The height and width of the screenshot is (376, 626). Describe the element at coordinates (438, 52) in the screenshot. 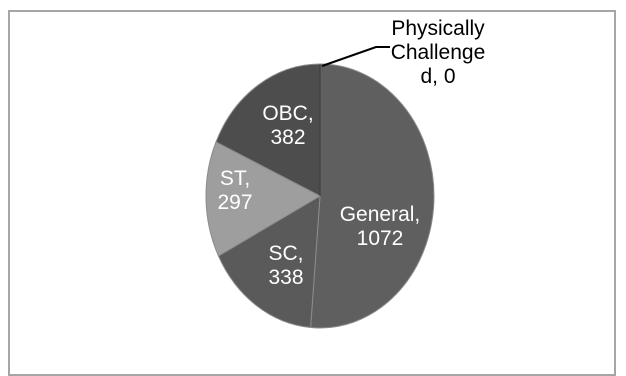

I see `data-label-physically-challenged: Physically Challenge d, 0` at that location.